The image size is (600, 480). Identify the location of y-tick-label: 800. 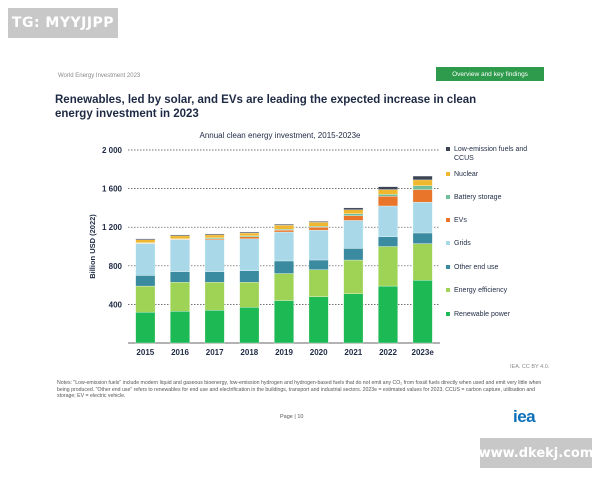
(116, 266).